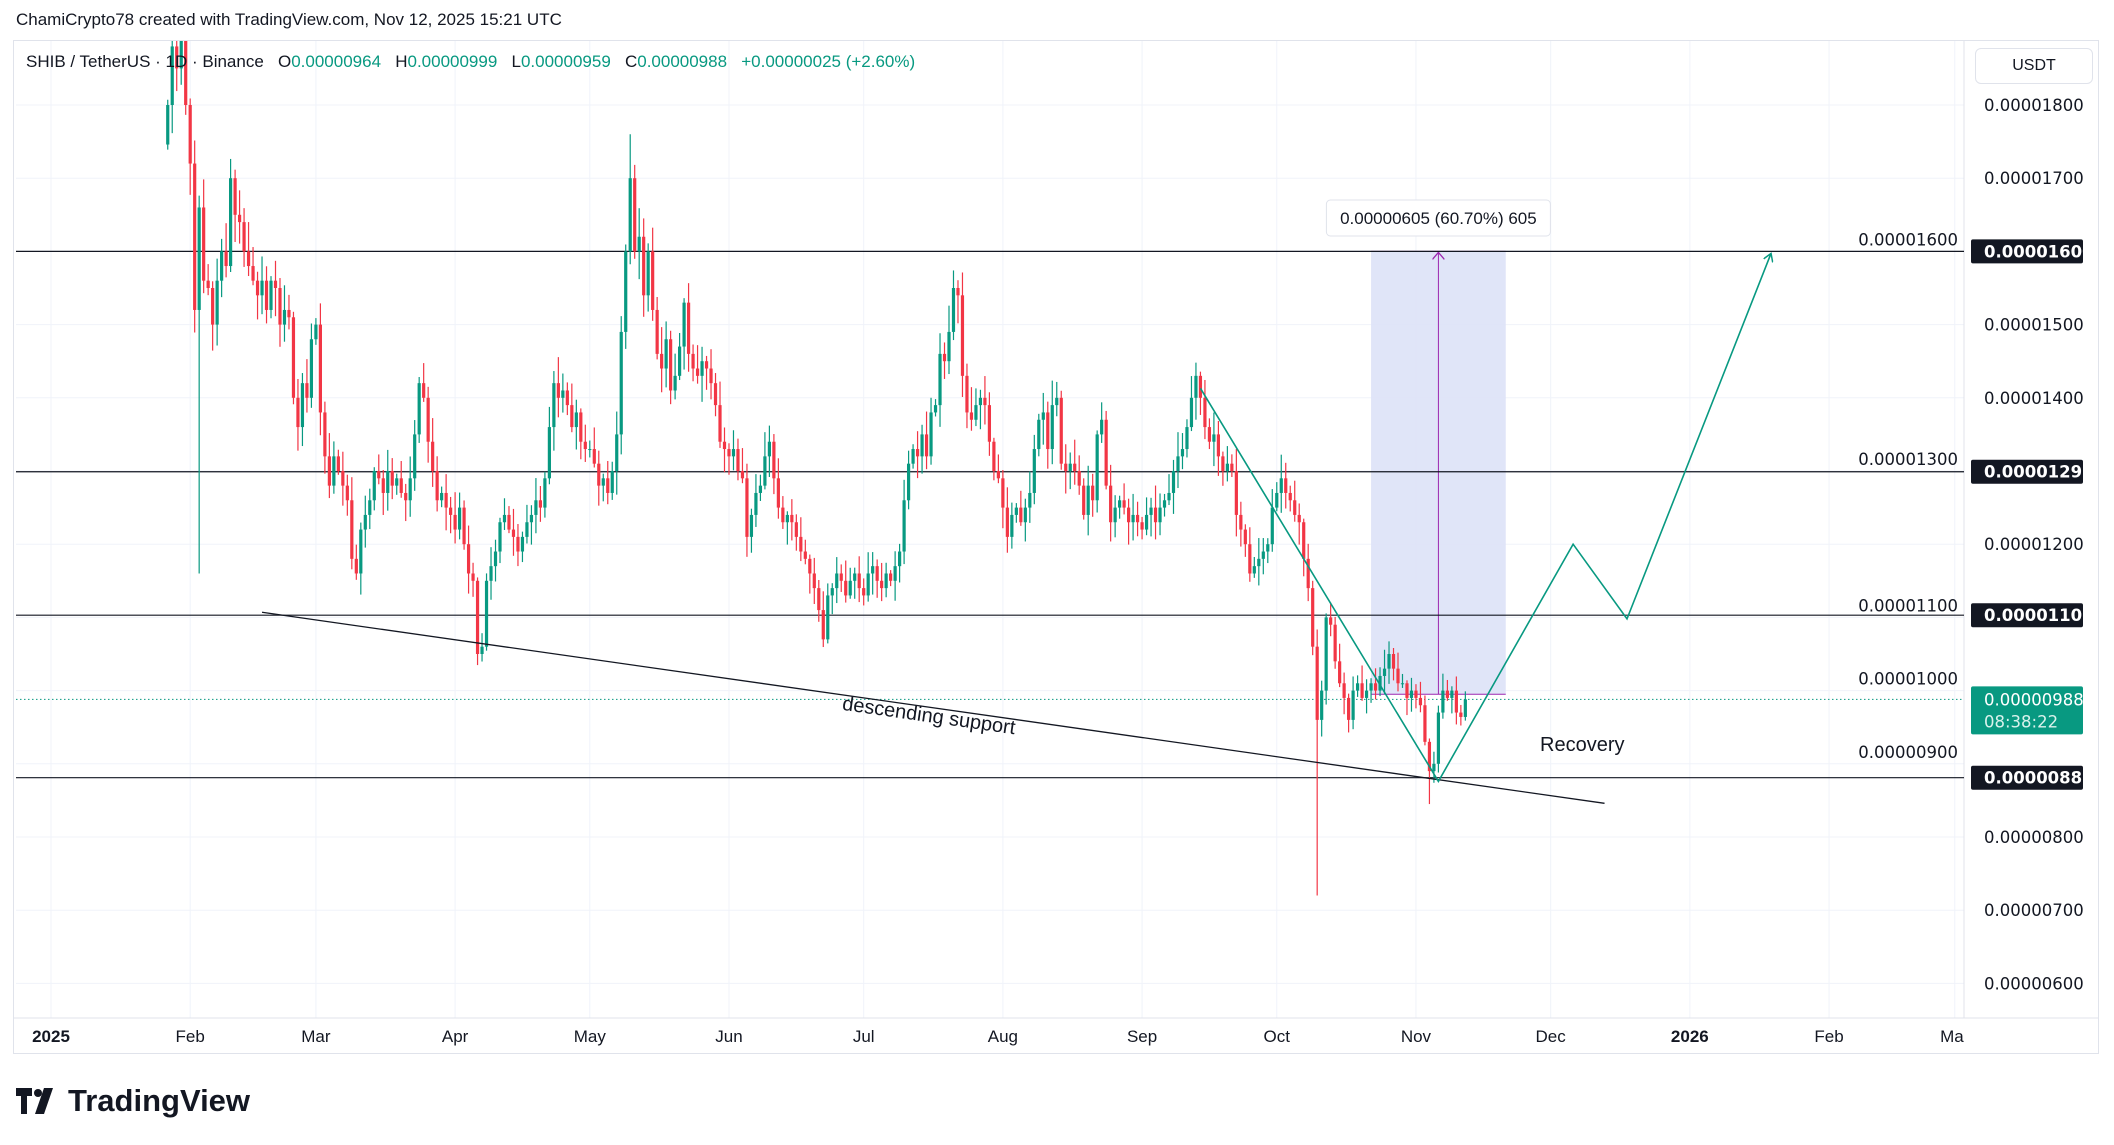 The height and width of the screenshot is (1145, 2114). I want to click on recovery-projection-path, so click(1484, 518).